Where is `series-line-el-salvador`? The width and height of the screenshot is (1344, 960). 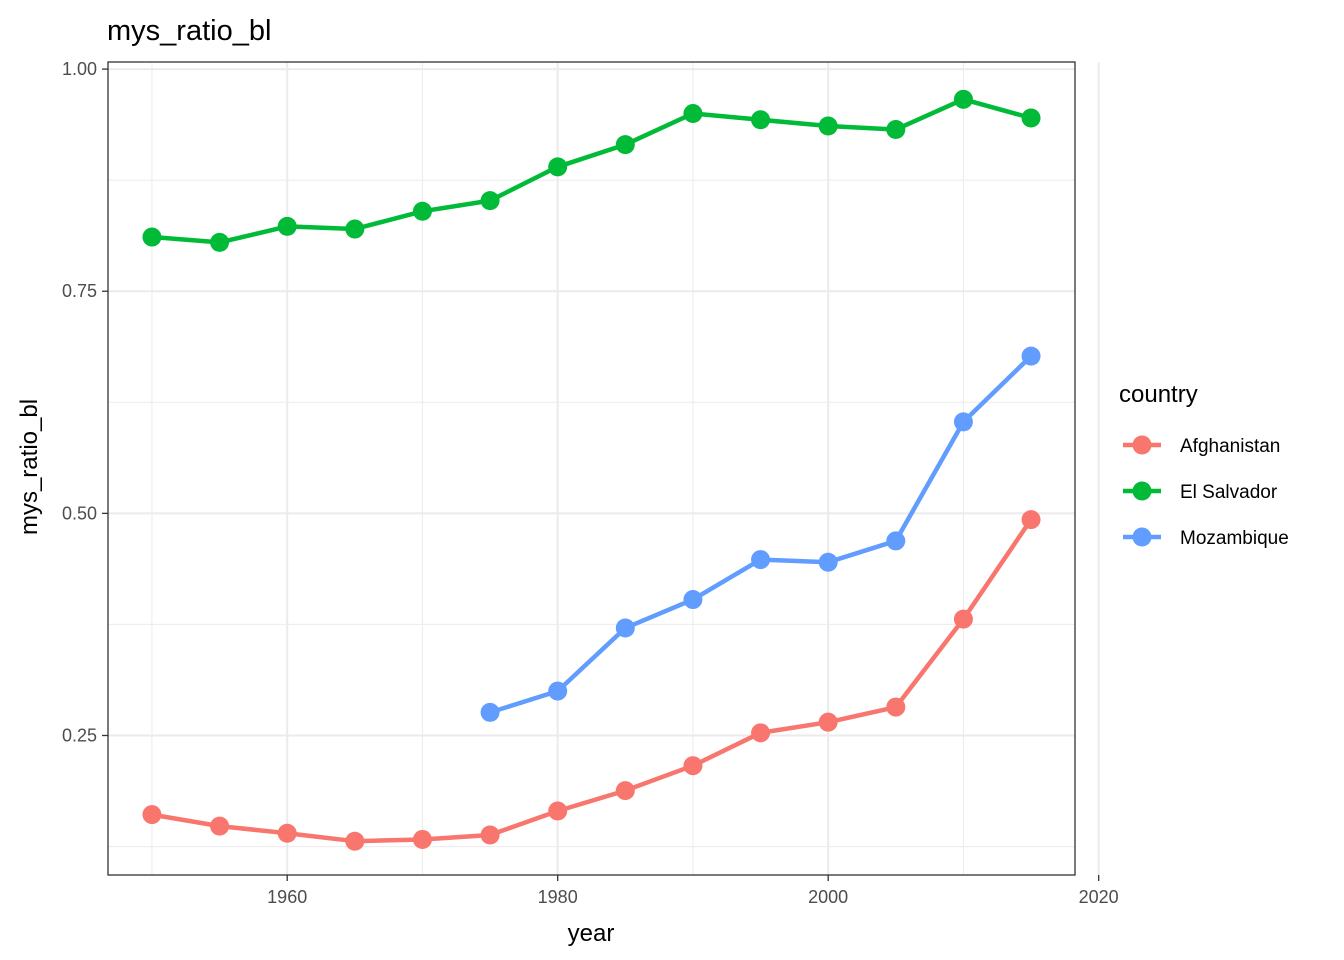 series-line-el-salvador is located at coordinates (591, 171).